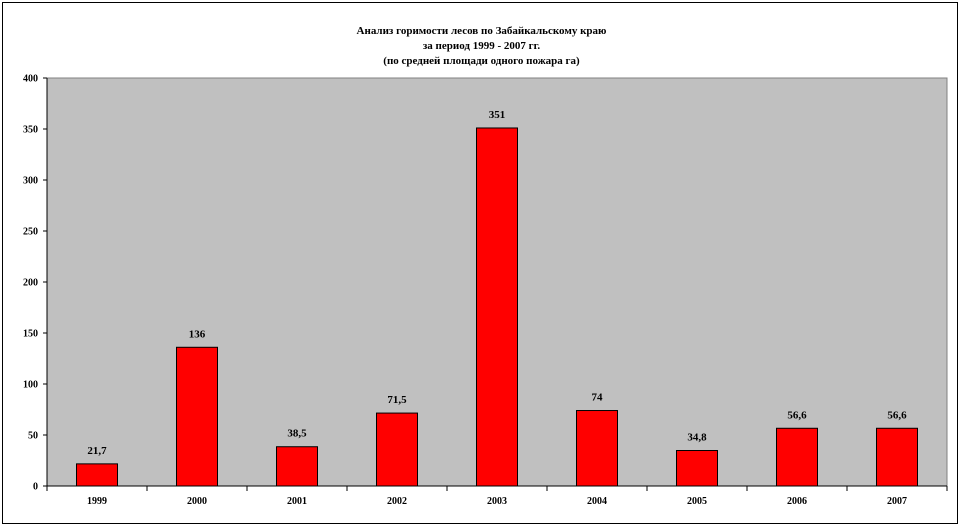 The height and width of the screenshot is (529, 963). I want to click on data-label: 38,5, so click(297, 434).